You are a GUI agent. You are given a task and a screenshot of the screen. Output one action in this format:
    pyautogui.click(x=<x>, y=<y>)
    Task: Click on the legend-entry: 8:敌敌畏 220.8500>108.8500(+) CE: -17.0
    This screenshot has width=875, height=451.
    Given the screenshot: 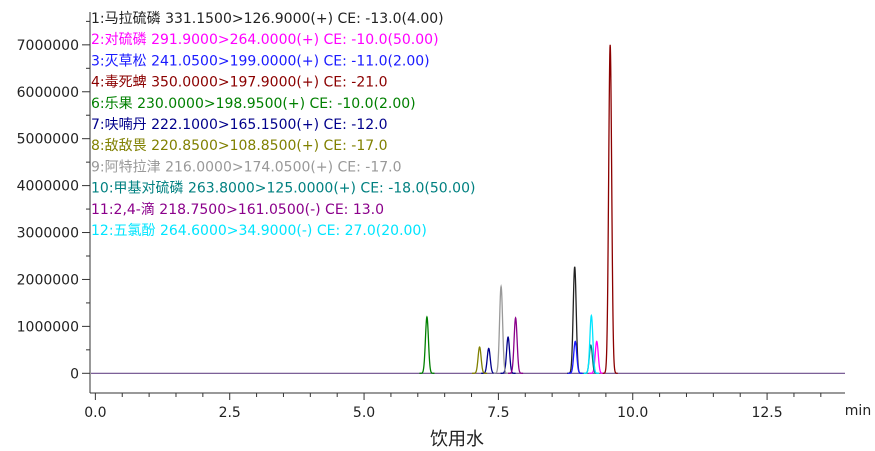 What is the action you would take?
    pyautogui.click(x=239, y=146)
    